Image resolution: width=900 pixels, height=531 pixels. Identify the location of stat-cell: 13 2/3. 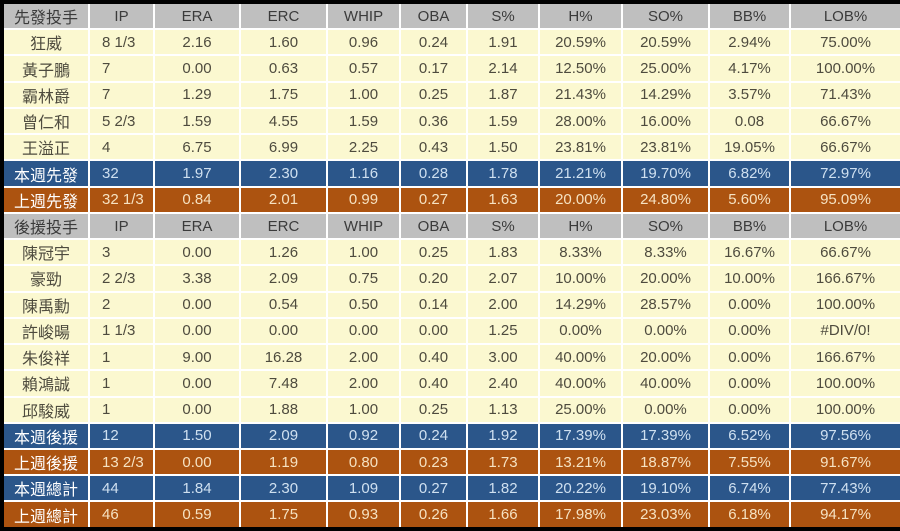
(121, 462).